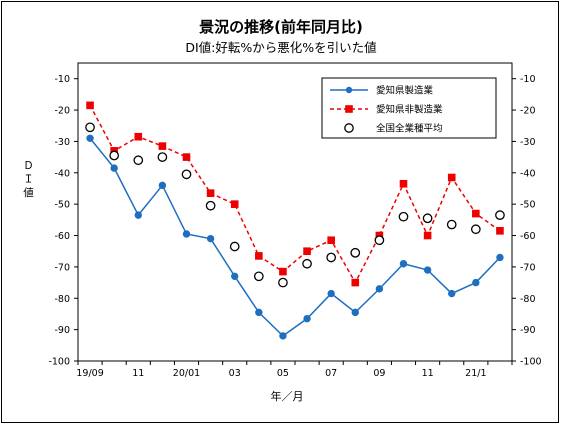  Describe the element at coordinates (62, 299) in the screenshot. I see `y-tick-label-left: -80` at that location.